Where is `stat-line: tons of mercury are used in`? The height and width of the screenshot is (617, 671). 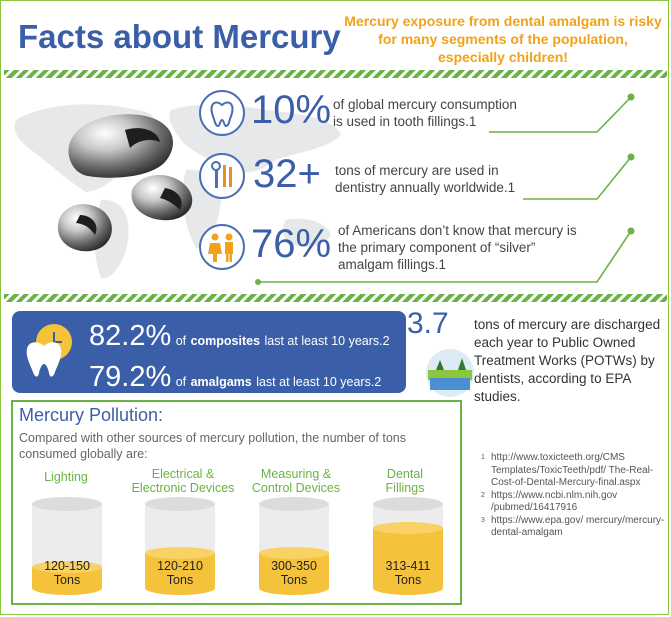
stat-line: tons of mercury are used in is located at coordinates (417, 170).